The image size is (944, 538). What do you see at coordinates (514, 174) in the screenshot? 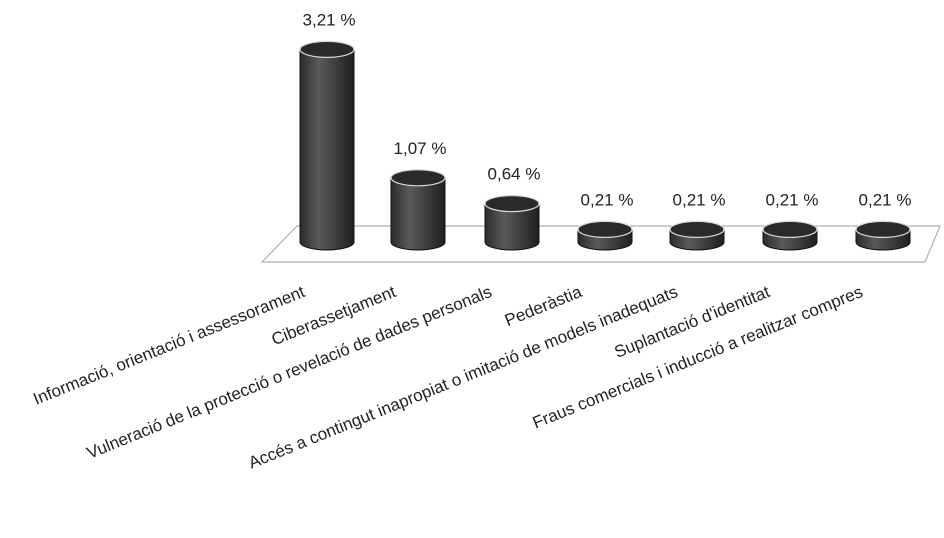
I see `data-label-3: 0,64 %` at bounding box center [514, 174].